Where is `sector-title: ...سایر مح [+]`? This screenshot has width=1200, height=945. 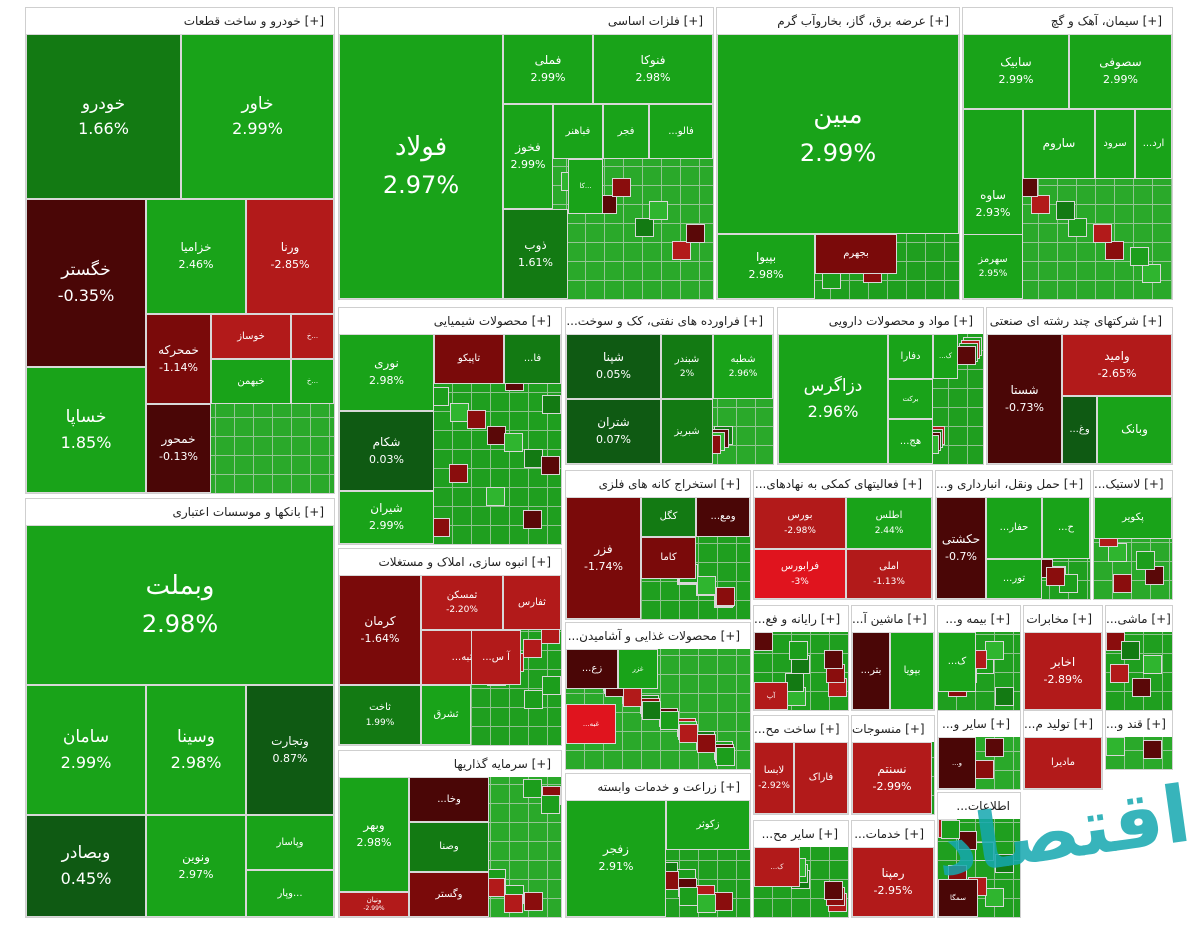
sector-title: ...سایر مح [+] is located at coordinates (801, 834).